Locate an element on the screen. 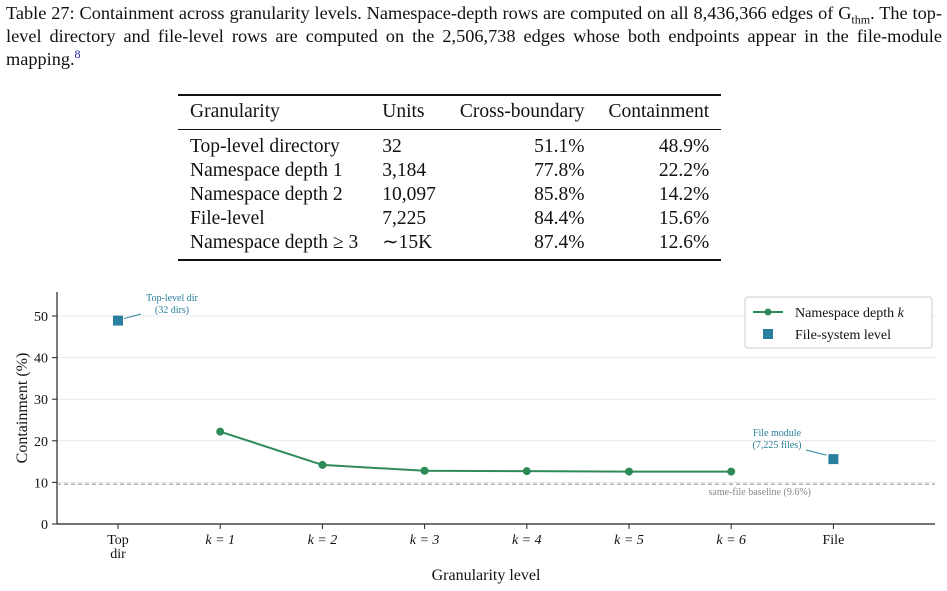 This screenshot has width=947, height=591. header-containment: Containment is located at coordinates (659, 112).